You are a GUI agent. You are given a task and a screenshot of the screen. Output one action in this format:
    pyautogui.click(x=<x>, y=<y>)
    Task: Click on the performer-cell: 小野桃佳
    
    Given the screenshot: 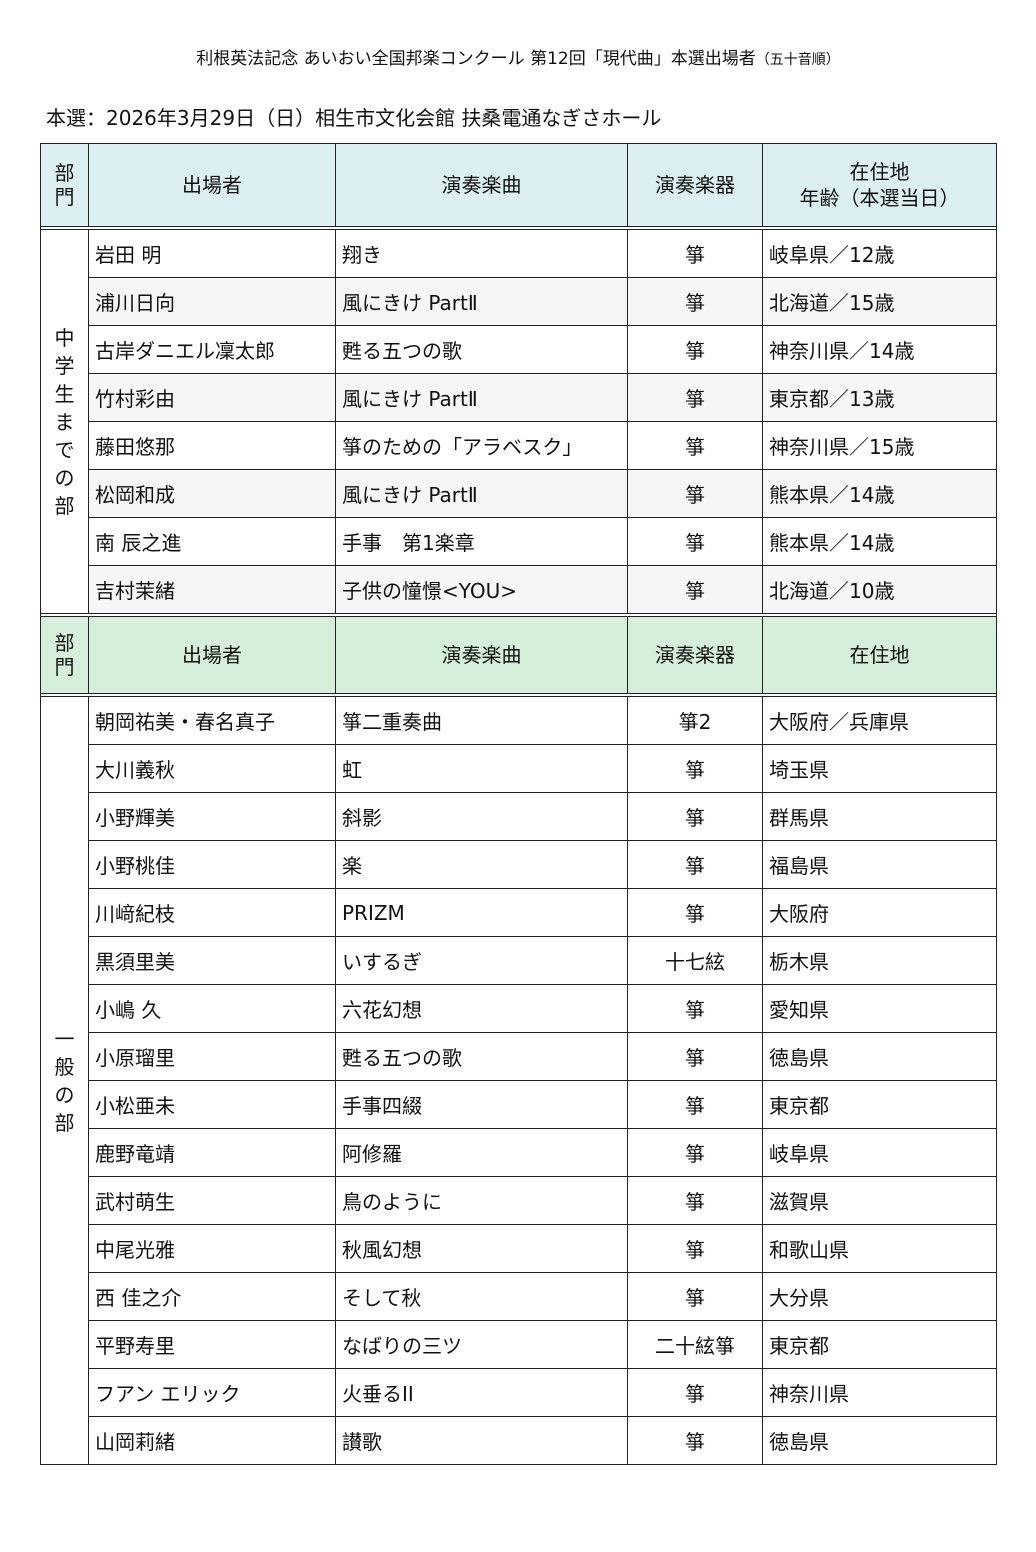 What is the action you would take?
    pyautogui.click(x=212, y=864)
    